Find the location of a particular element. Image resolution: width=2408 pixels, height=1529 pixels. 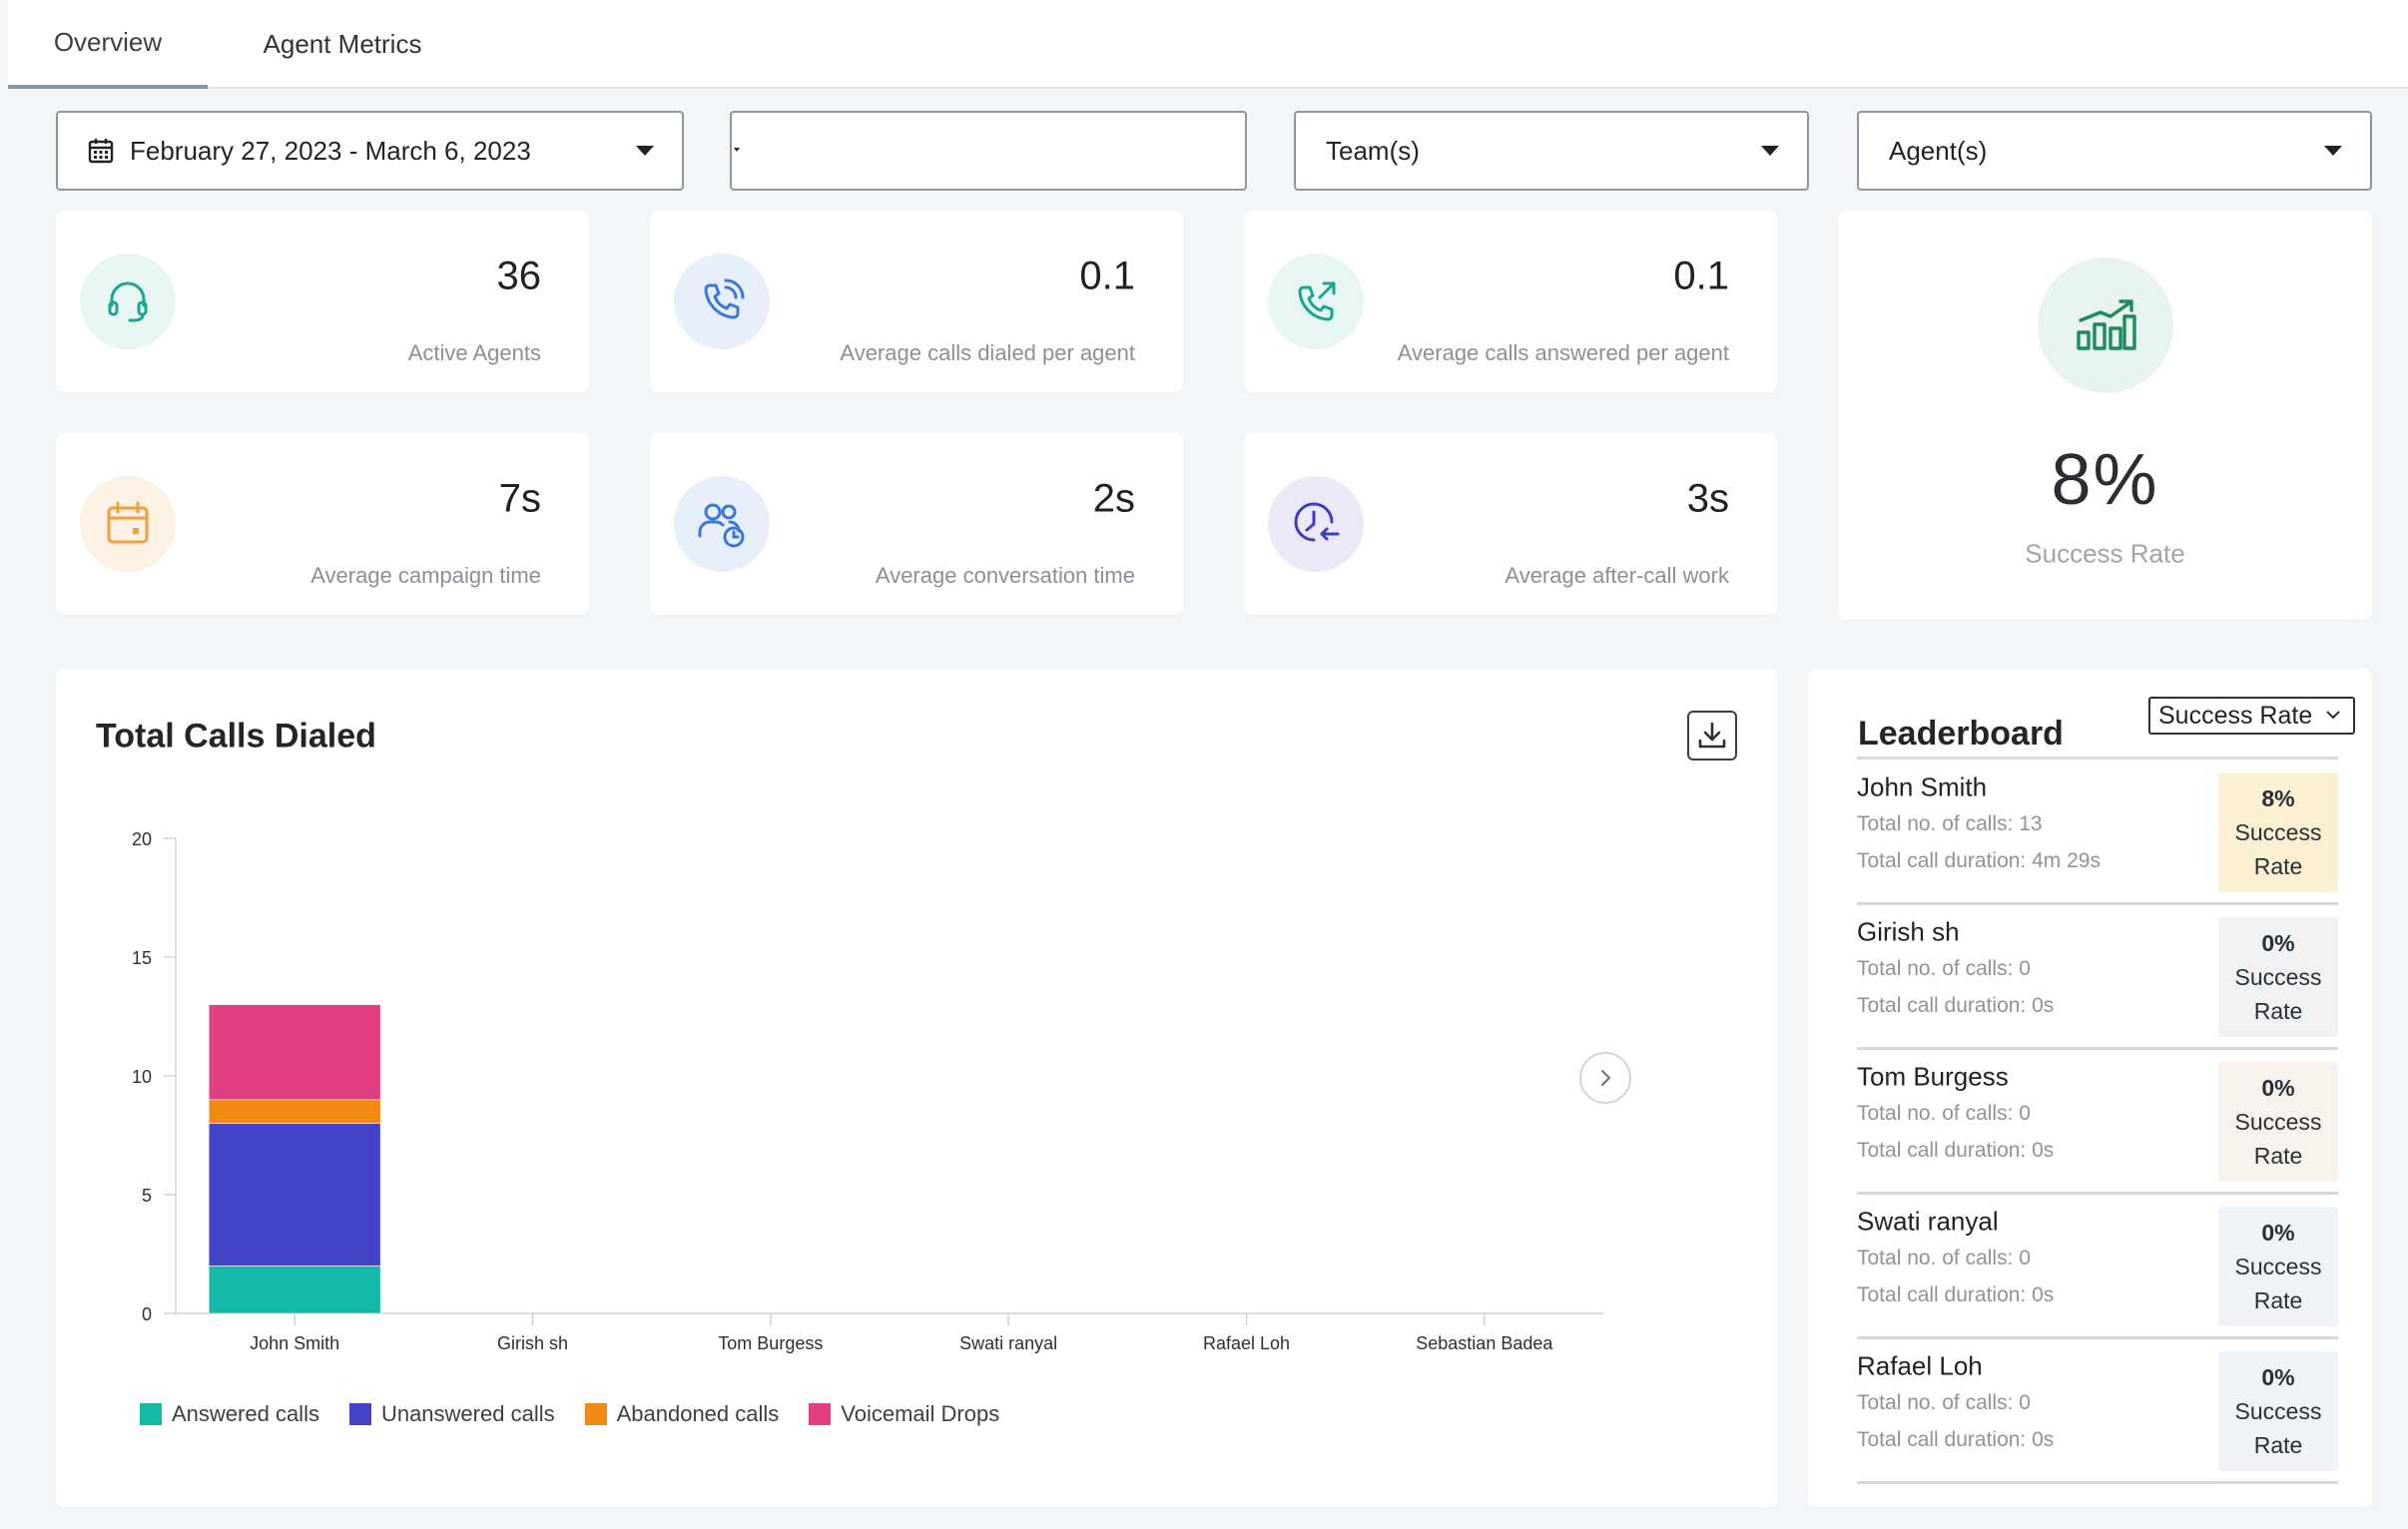

stat-value: 3s is located at coordinates (1708, 499).